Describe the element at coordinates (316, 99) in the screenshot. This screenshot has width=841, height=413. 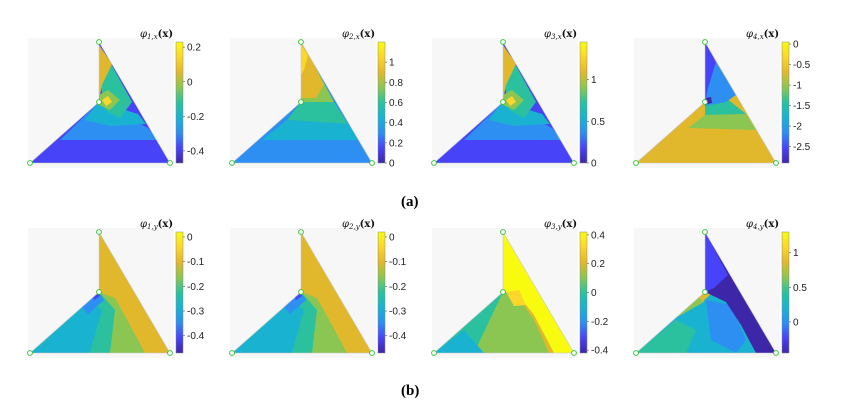
I see `panel-p2x: φ2,x(x) 1 0.8 0.6 0.4 0.2 0` at that location.